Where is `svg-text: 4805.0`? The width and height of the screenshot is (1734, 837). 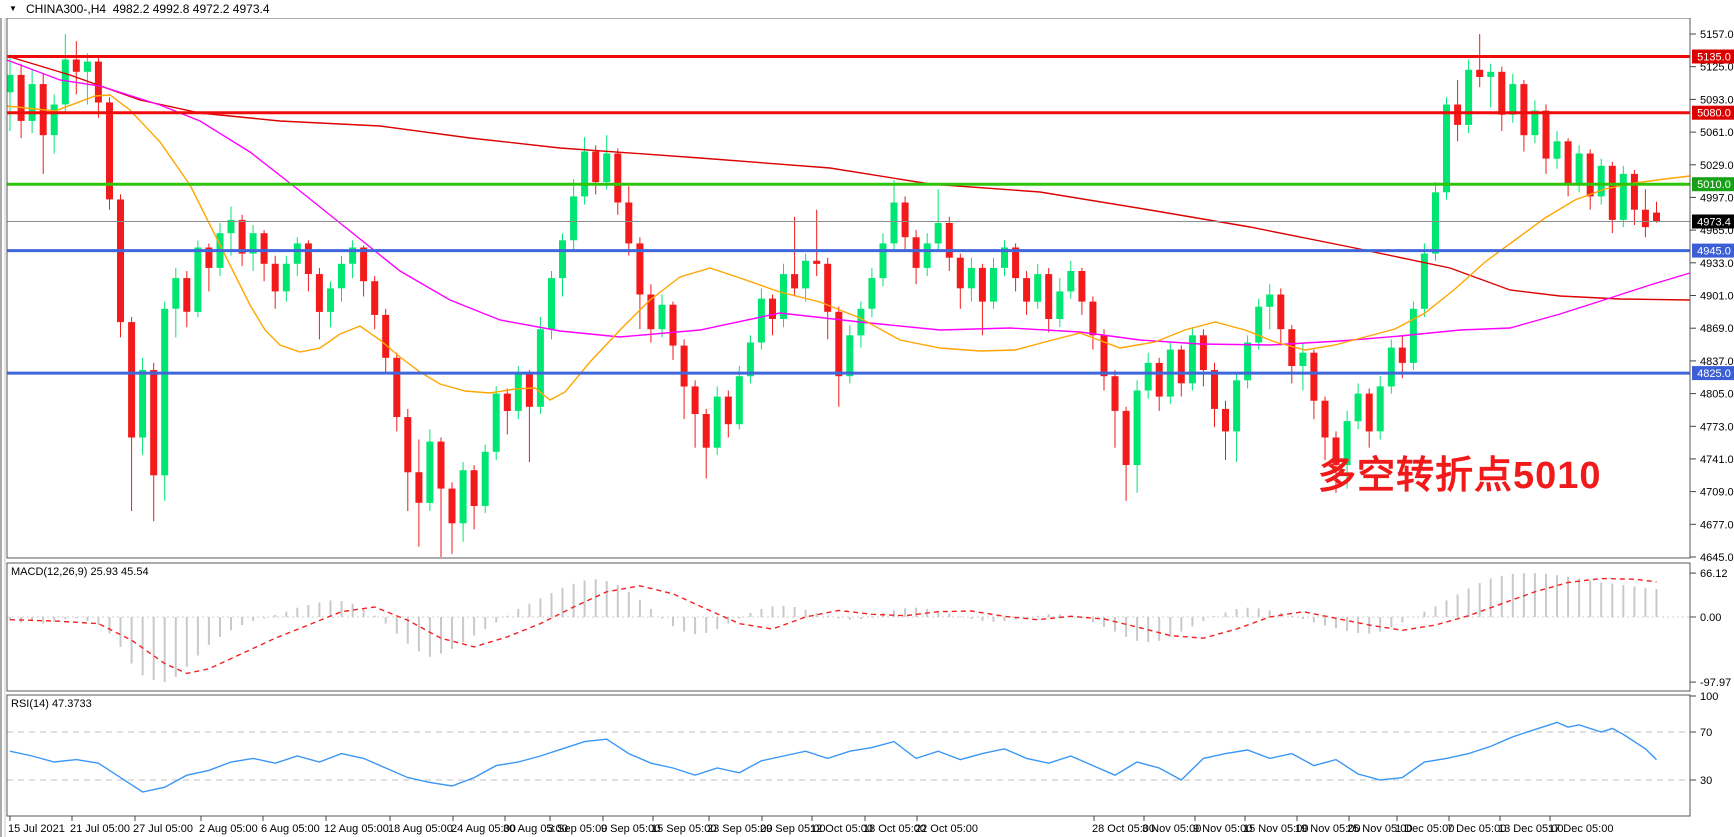
svg-text: 4805.0 is located at coordinates (1717, 395).